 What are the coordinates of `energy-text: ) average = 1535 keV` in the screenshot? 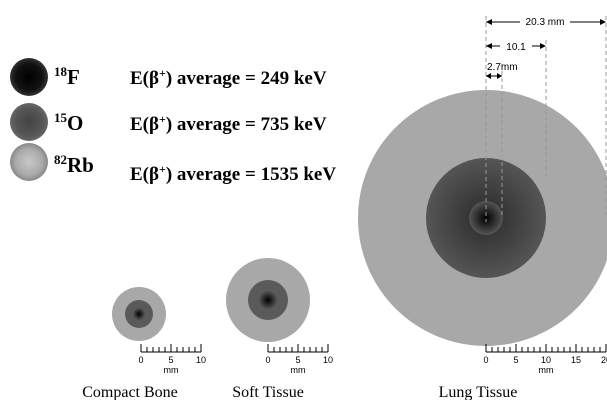 It's located at (251, 174).